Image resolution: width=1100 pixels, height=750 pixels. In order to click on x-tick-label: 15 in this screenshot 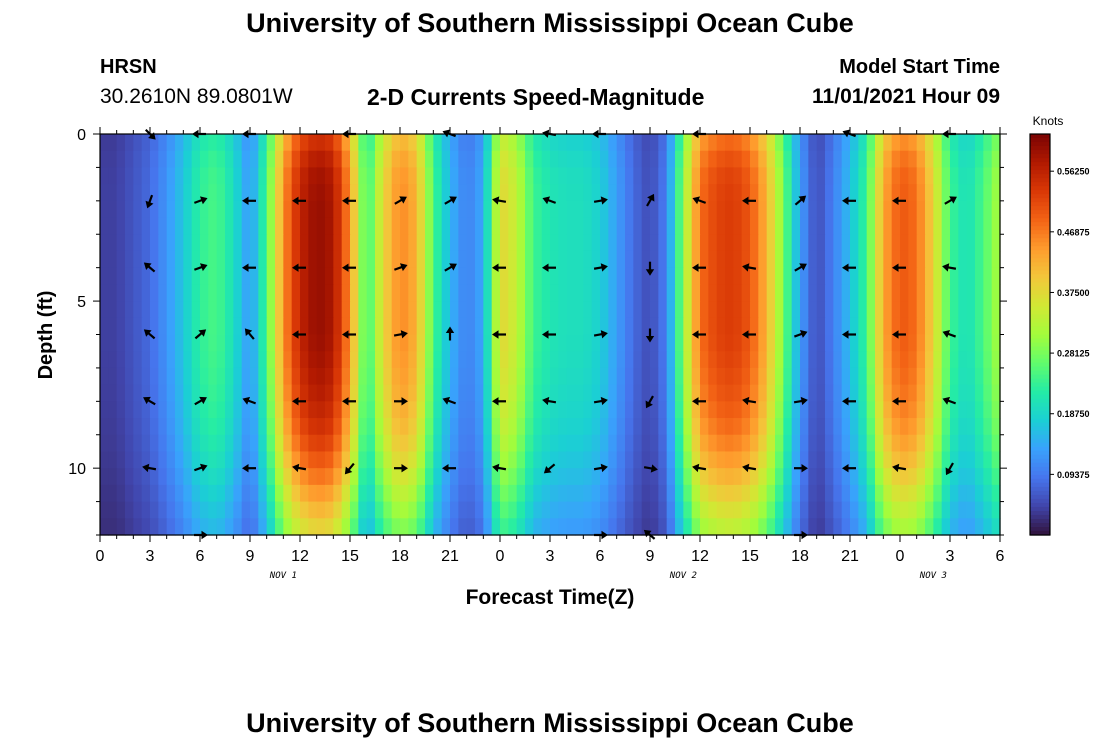, I will do `click(750, 556)`.